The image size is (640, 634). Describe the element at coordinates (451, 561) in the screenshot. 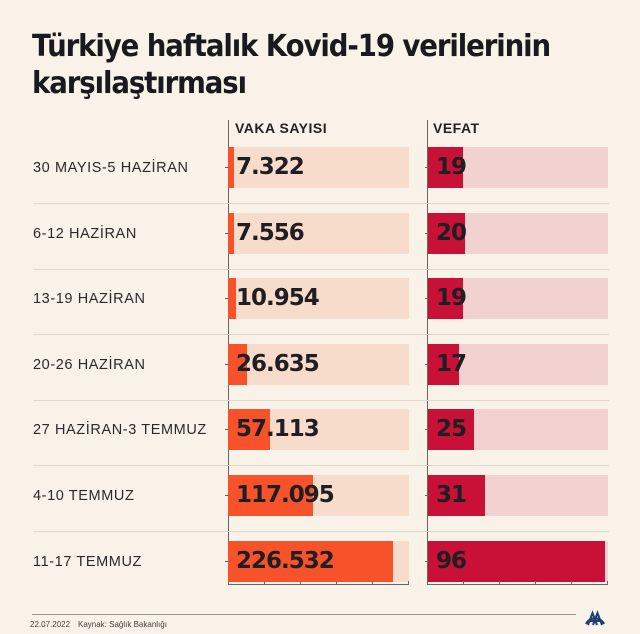

I see `vefat-value: 96` at that location.